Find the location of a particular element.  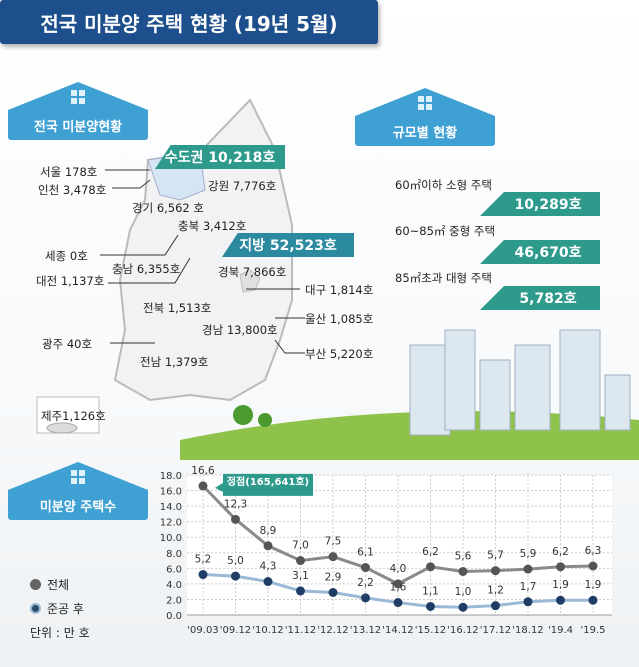

data-label: 1,7 is located at coordinates (528, 587).